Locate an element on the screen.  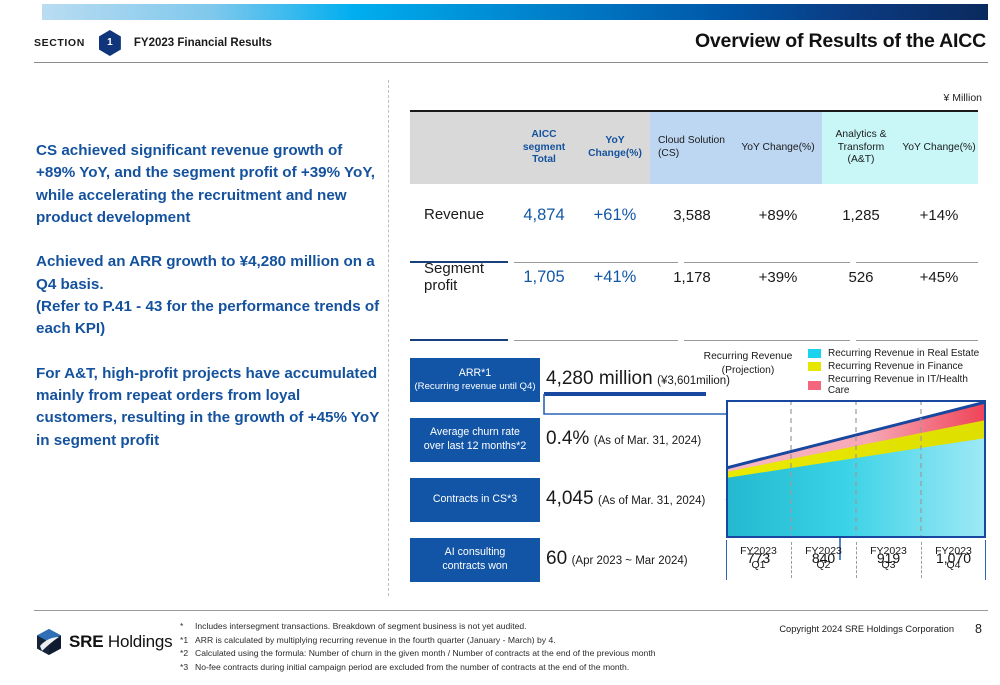
table-header-yoy-cs: YoY Change(%) is located at coordinates (778, 148).